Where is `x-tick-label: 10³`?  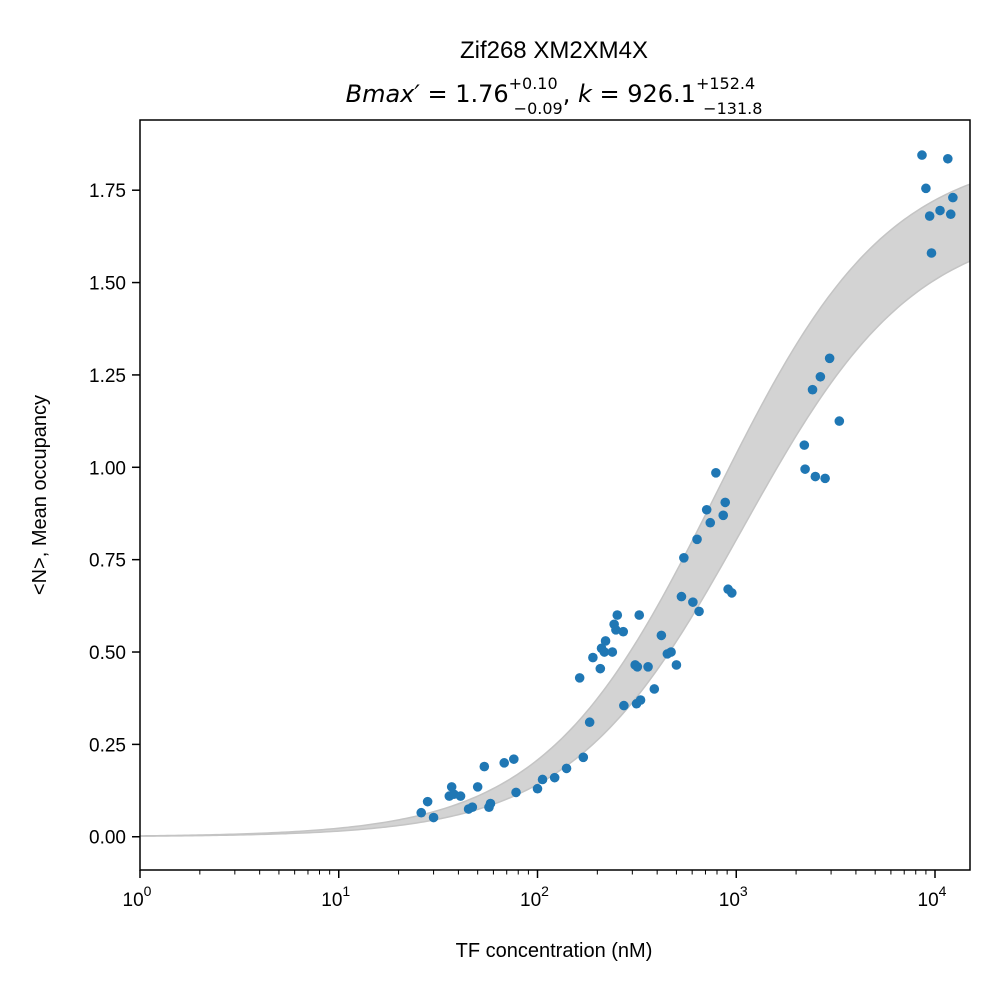 x-tick-label: 10³ is located at coordinates (733, 897).